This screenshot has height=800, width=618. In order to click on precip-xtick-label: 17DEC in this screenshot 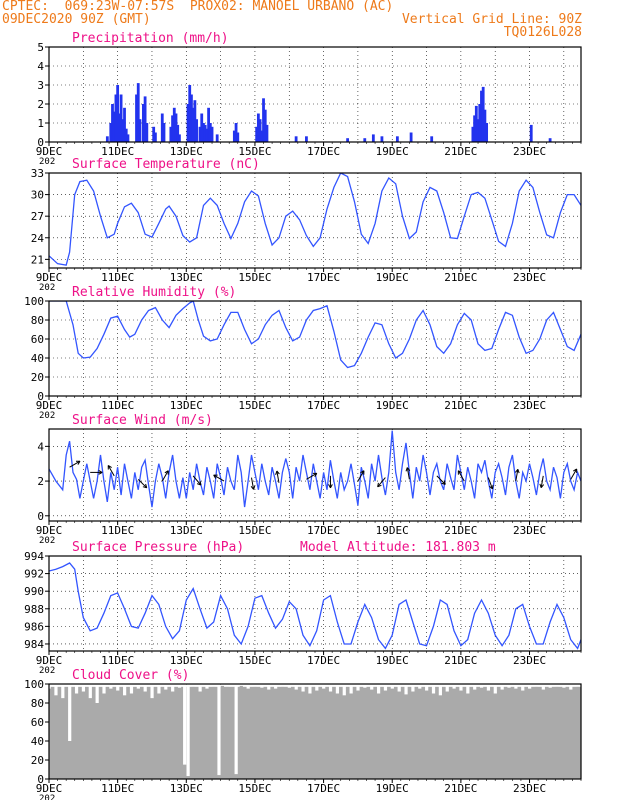, I will do `click(323, 151)`.